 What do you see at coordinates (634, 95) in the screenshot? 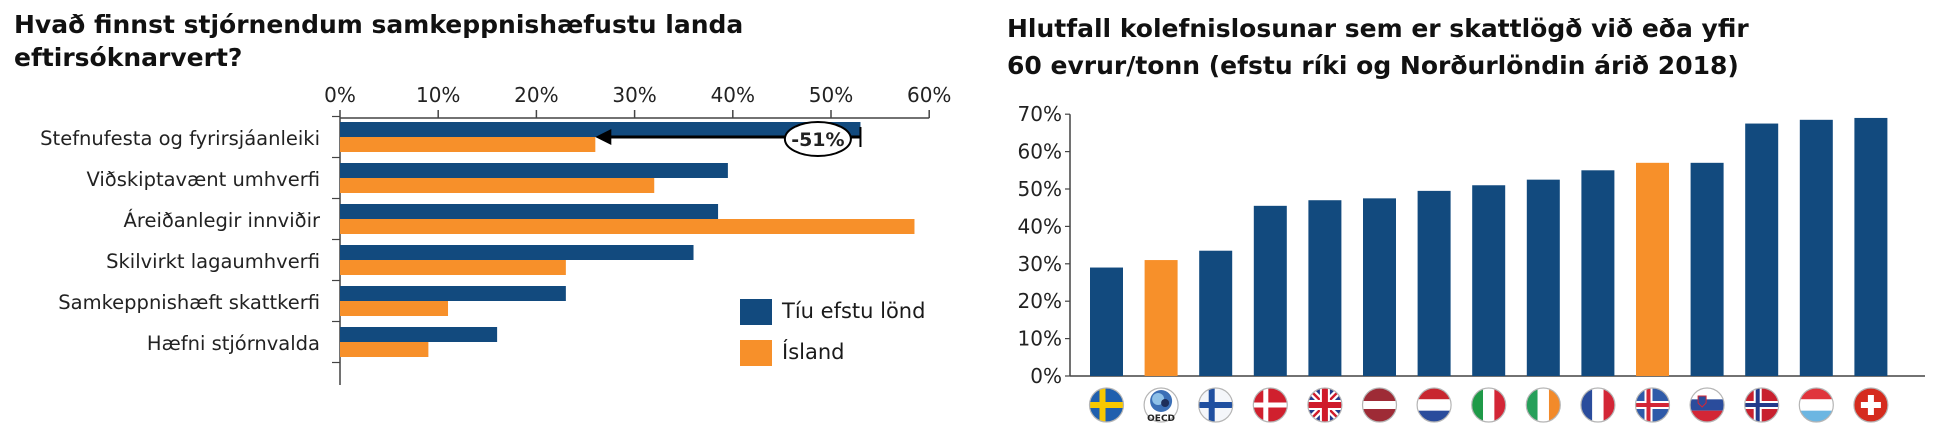
I see `x-tick-label: 30%` at bounding box center [634, 95].